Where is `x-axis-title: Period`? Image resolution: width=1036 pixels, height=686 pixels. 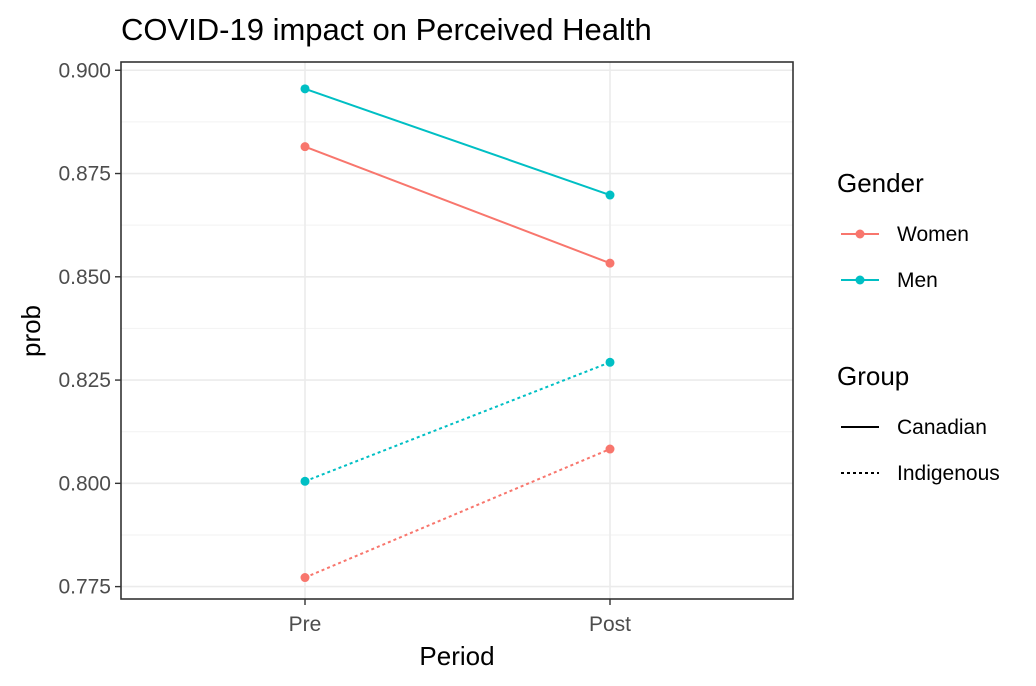 x-axis-title: Period is located at coordinates (456, 656).